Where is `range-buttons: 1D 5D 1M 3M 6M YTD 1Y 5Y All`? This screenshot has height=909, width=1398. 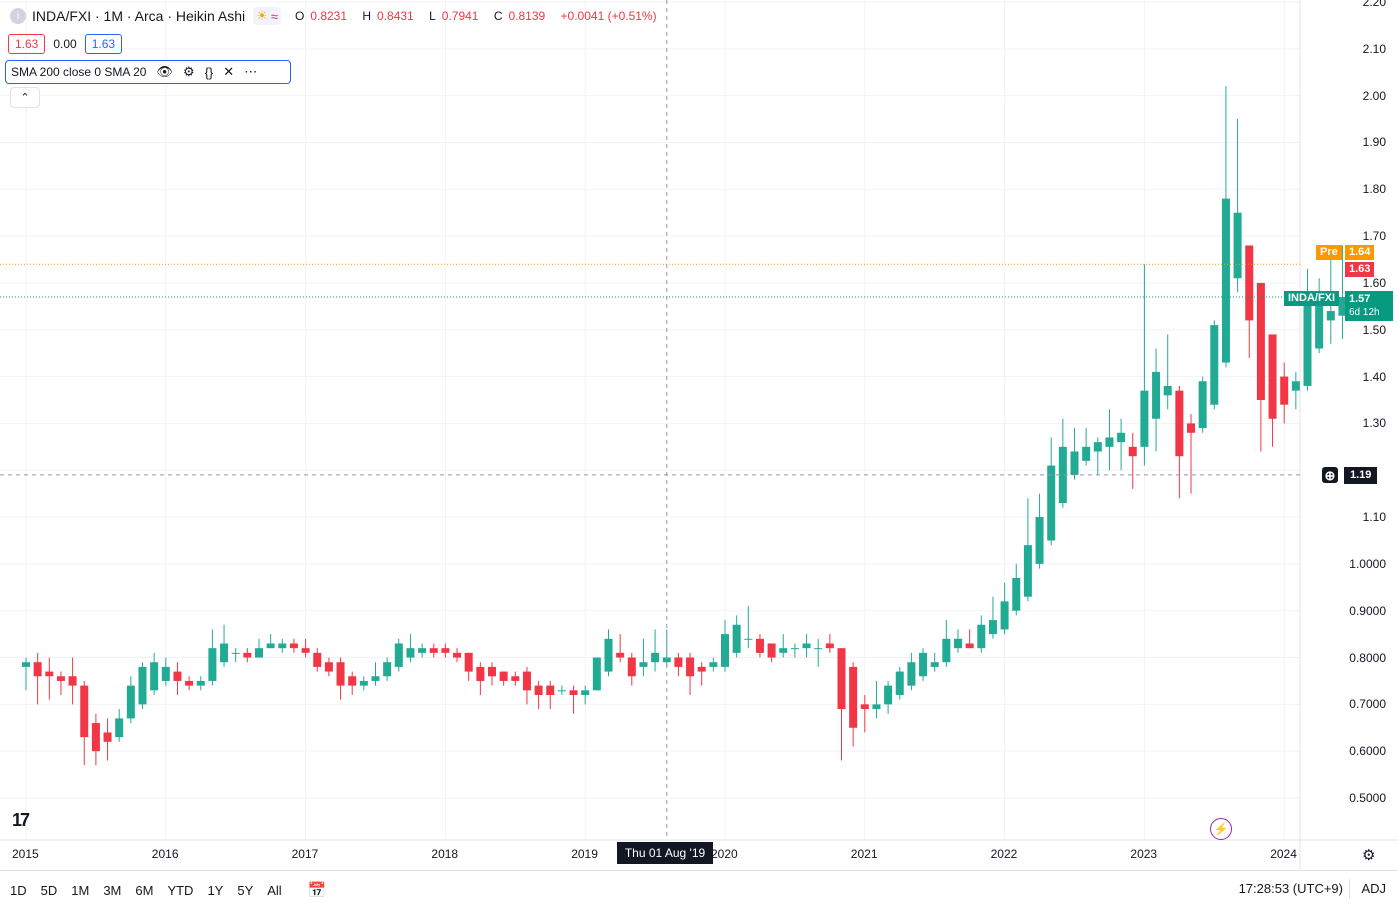
range-buttons: 1D 5D 1M 3M 6M YTD 1Y 5Y All is located at coordinates (143, 890).